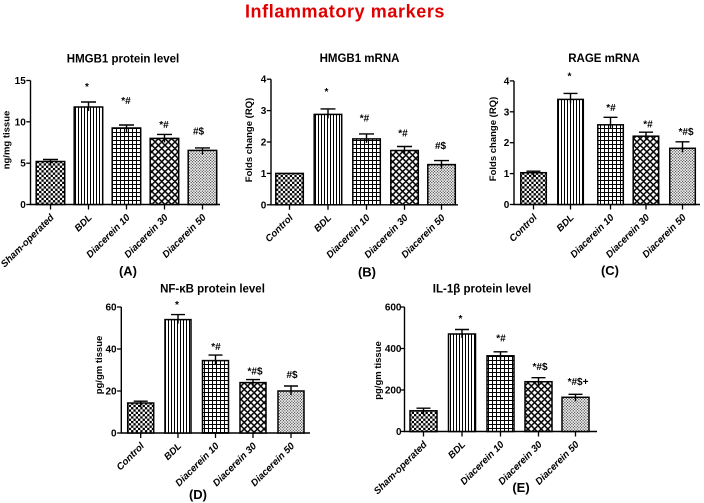 This screenshot has height=503, width=704. I want to click on svg-text: 5, so click(23, 164).